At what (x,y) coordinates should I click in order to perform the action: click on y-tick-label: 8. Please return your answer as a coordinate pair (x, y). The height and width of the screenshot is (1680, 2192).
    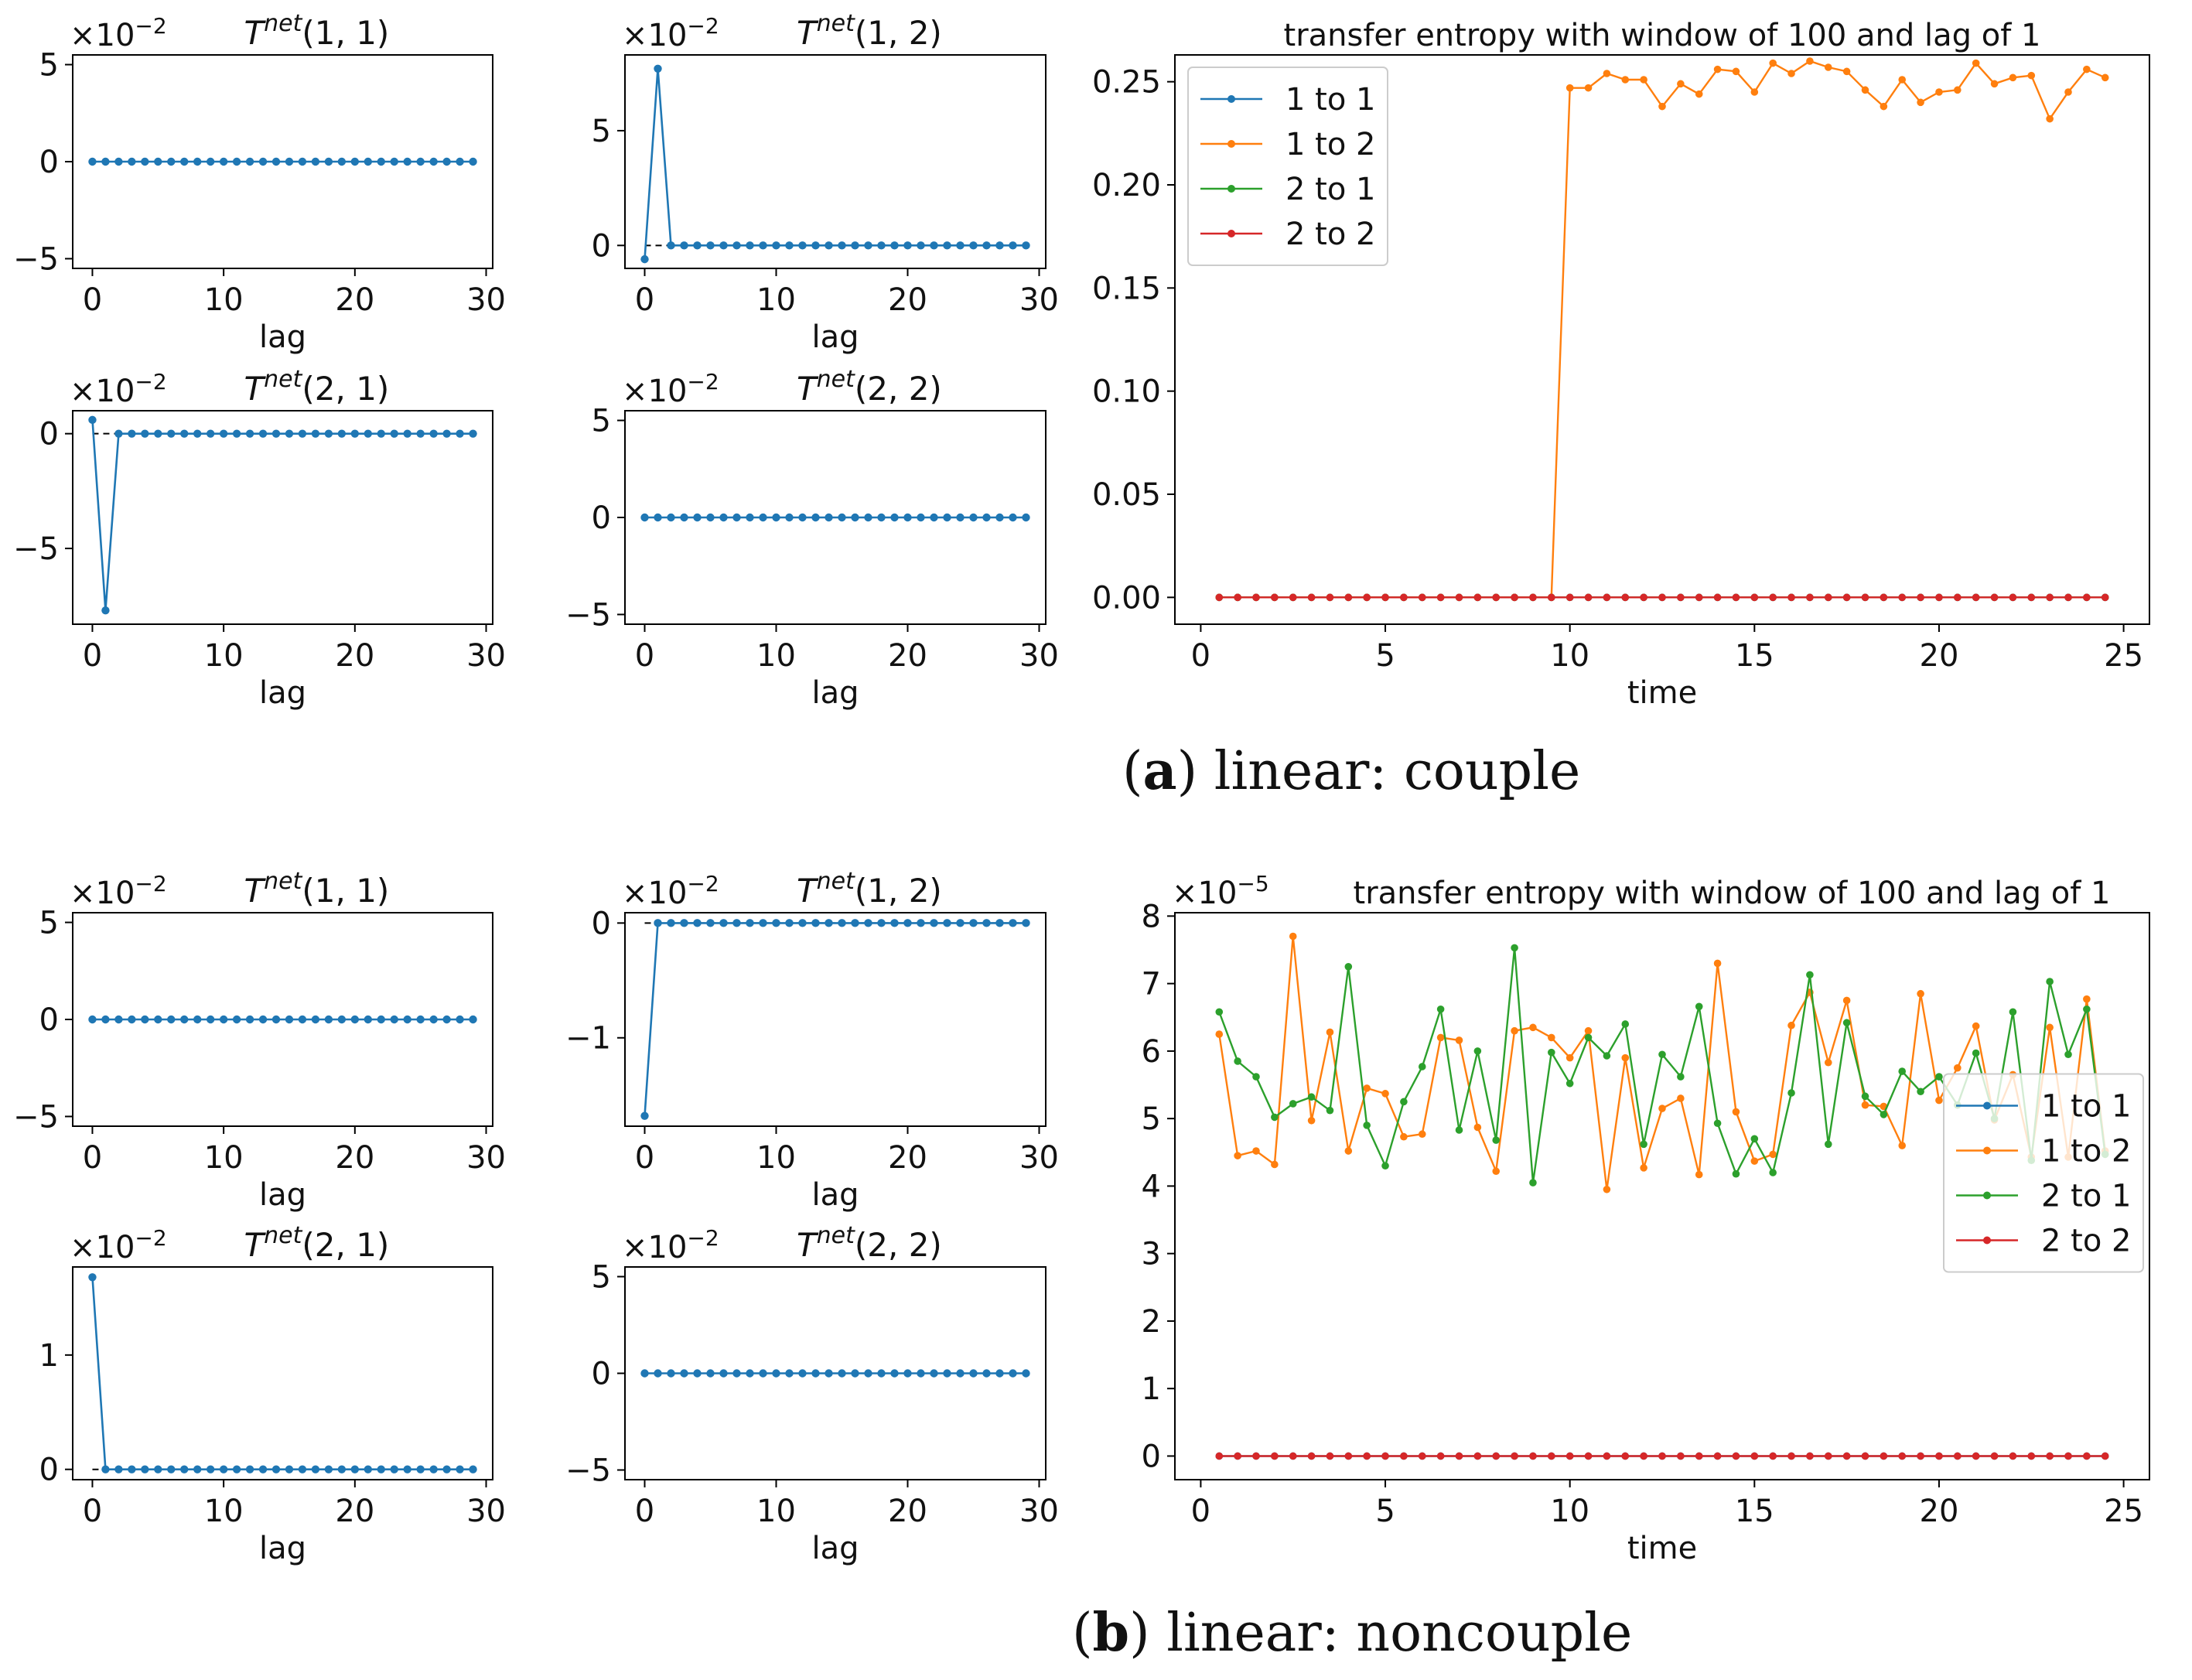
    Looking at the image, I should click on (1151, 917).